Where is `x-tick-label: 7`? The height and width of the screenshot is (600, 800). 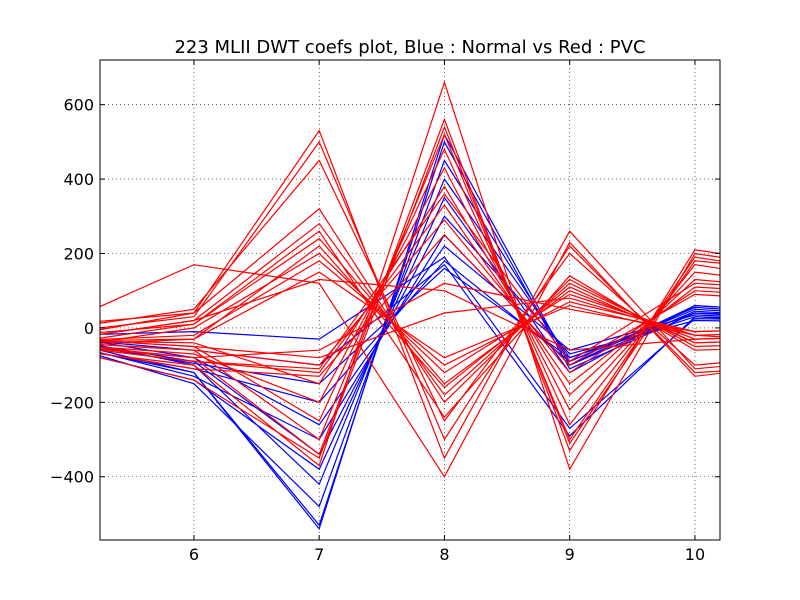 x-tick-label: 7 is located at coordinates (319, 554).